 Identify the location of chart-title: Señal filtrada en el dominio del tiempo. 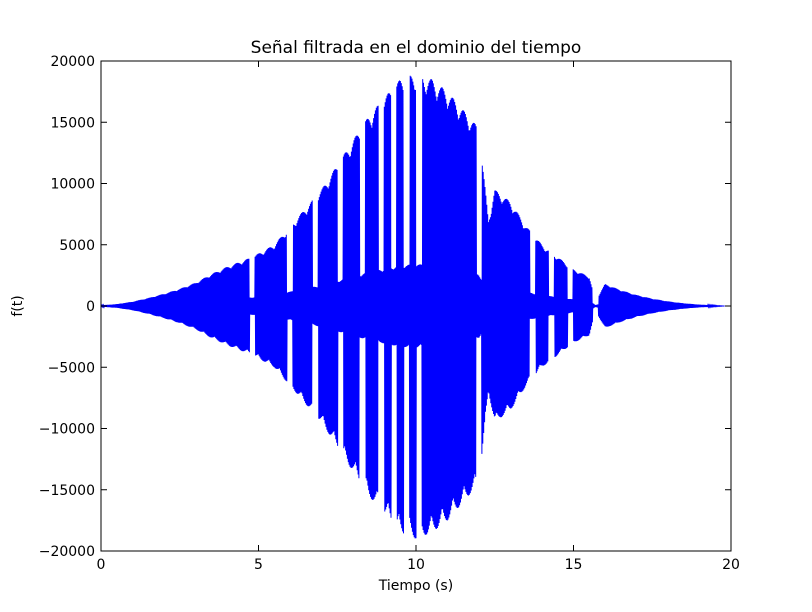
(416, 48).